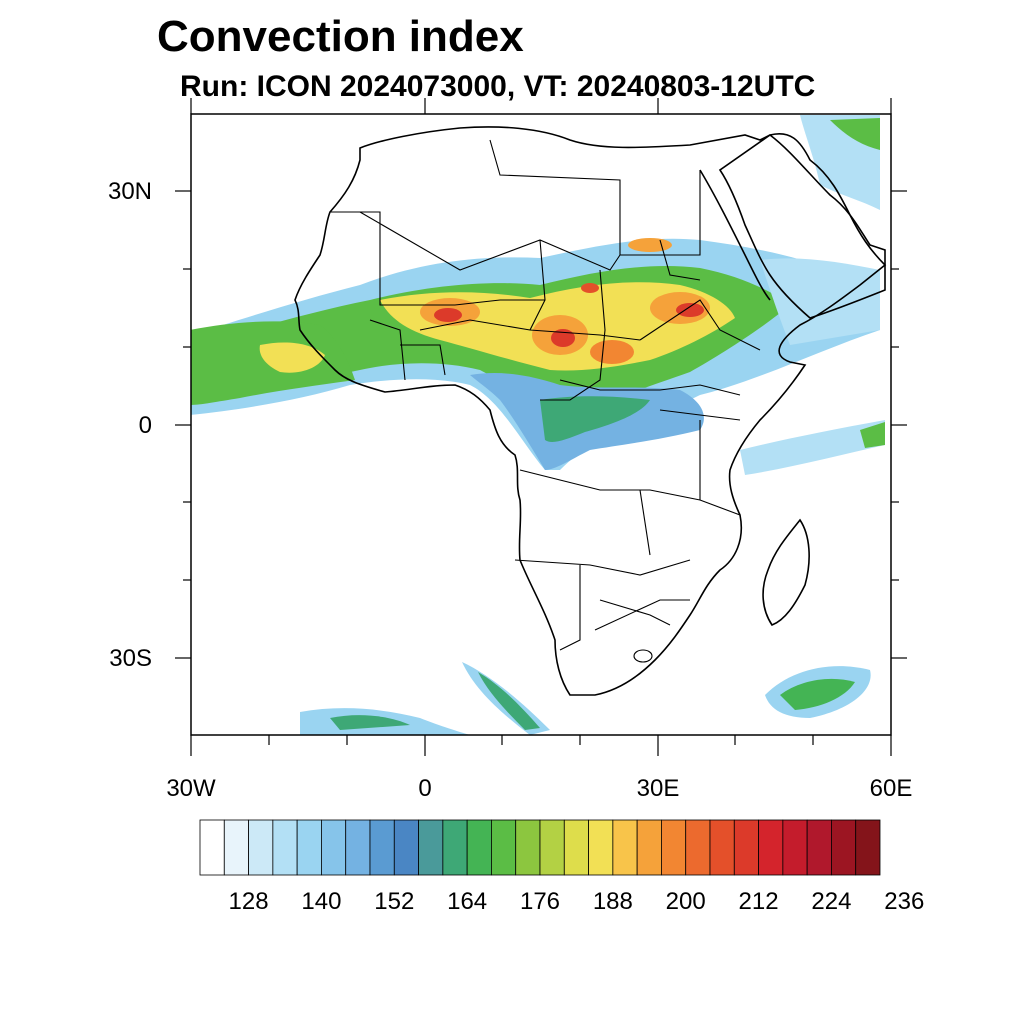 The height and width of the screenshot is (1024, 1024). I want to click on colorbar-label: 188, so click(612, 901).